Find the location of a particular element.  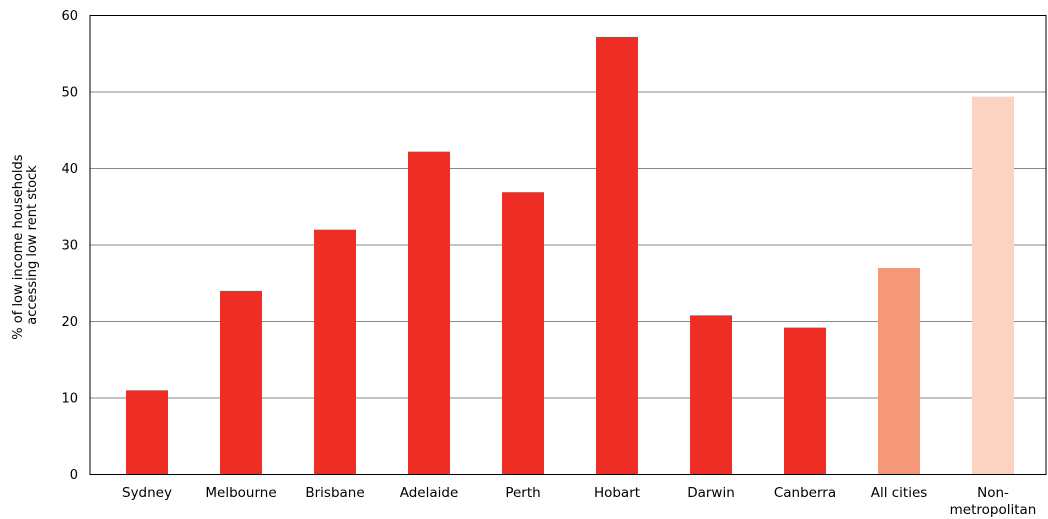

x-category-label: Perth is located at coordinates (522, 493).